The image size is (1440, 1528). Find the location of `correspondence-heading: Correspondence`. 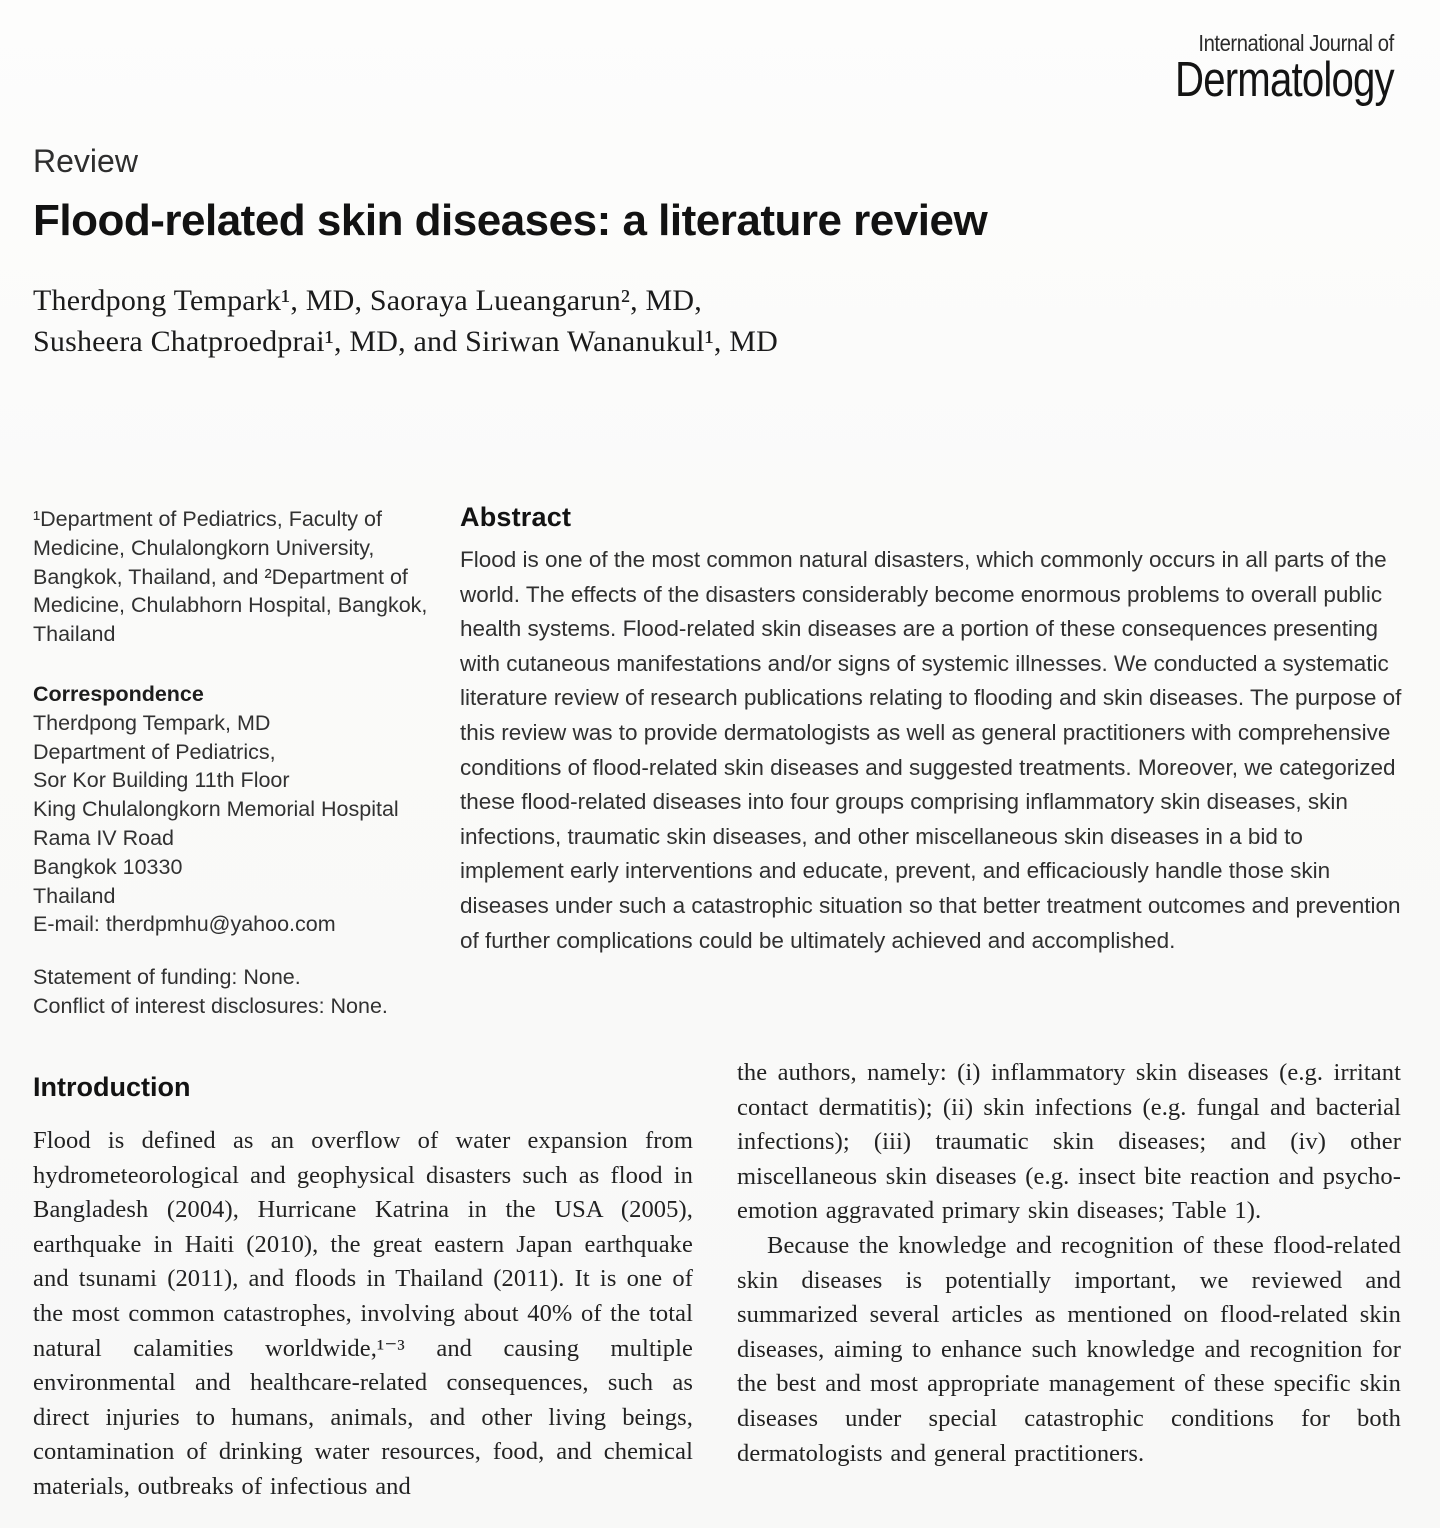

correspondence-heading: Correspondence is located at coordinates (118, 694).